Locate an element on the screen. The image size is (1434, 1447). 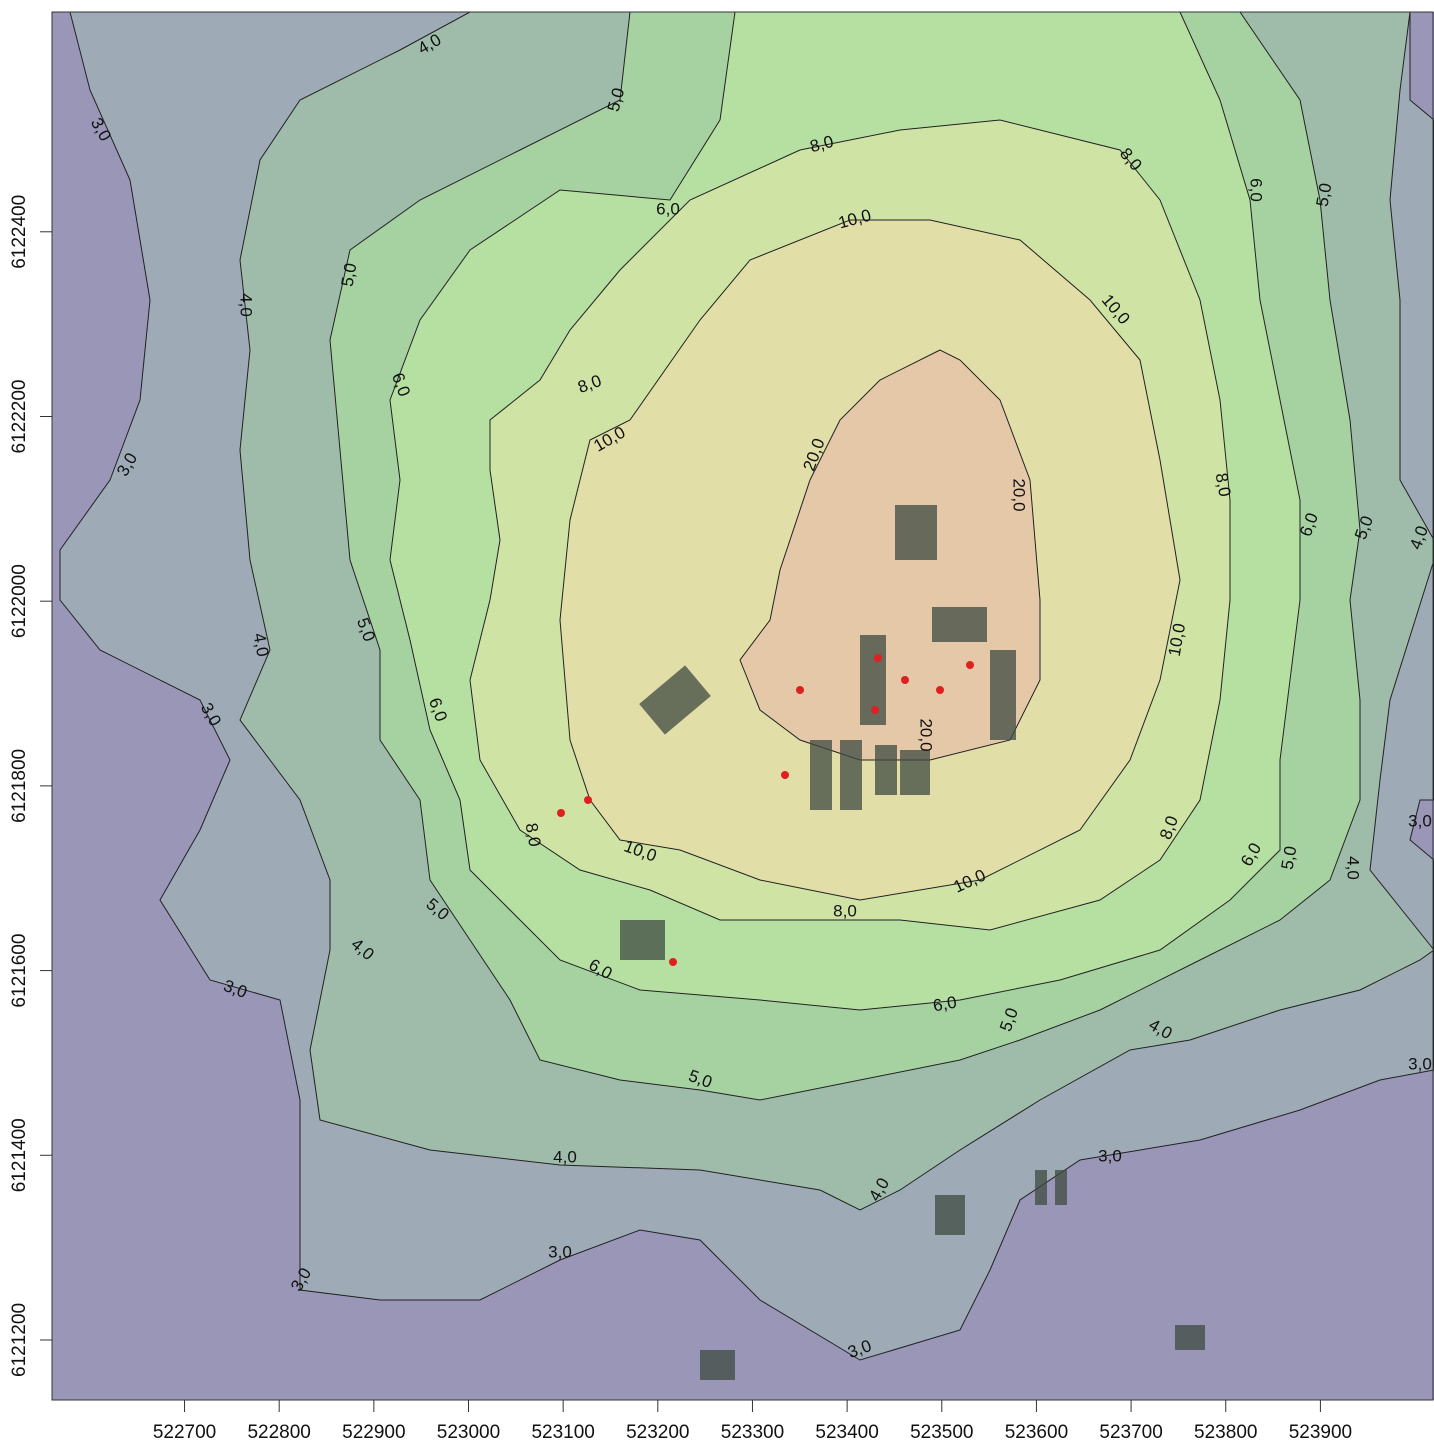
x-tick-label: 523600 is located at coordinates (1036, 1432).